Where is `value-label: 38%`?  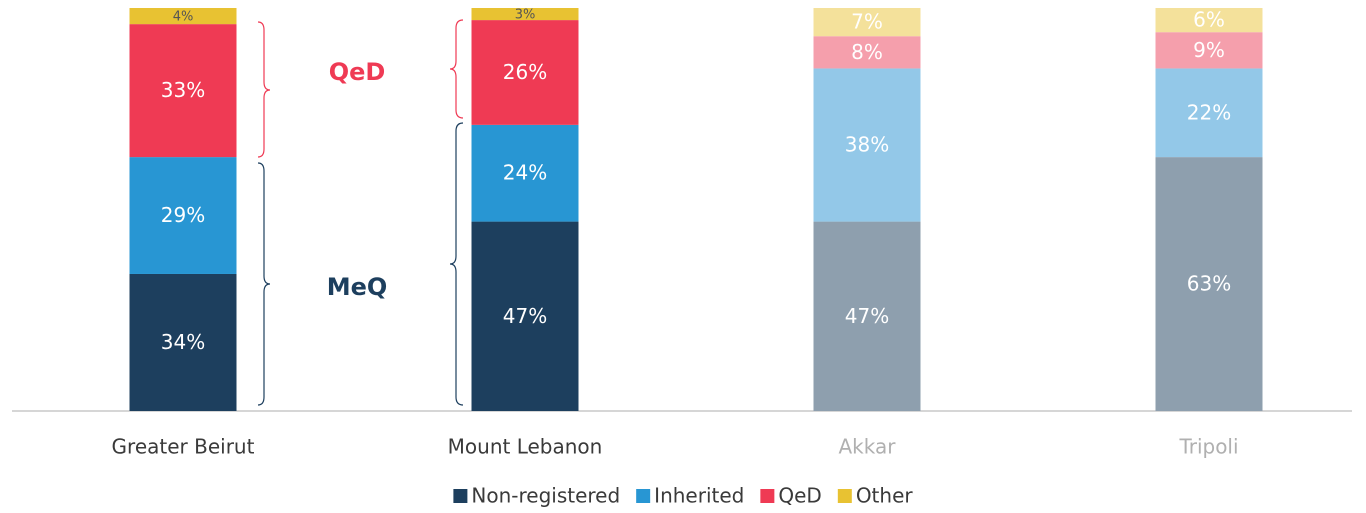 value-label: 38% is located at coordinates (867, 145).